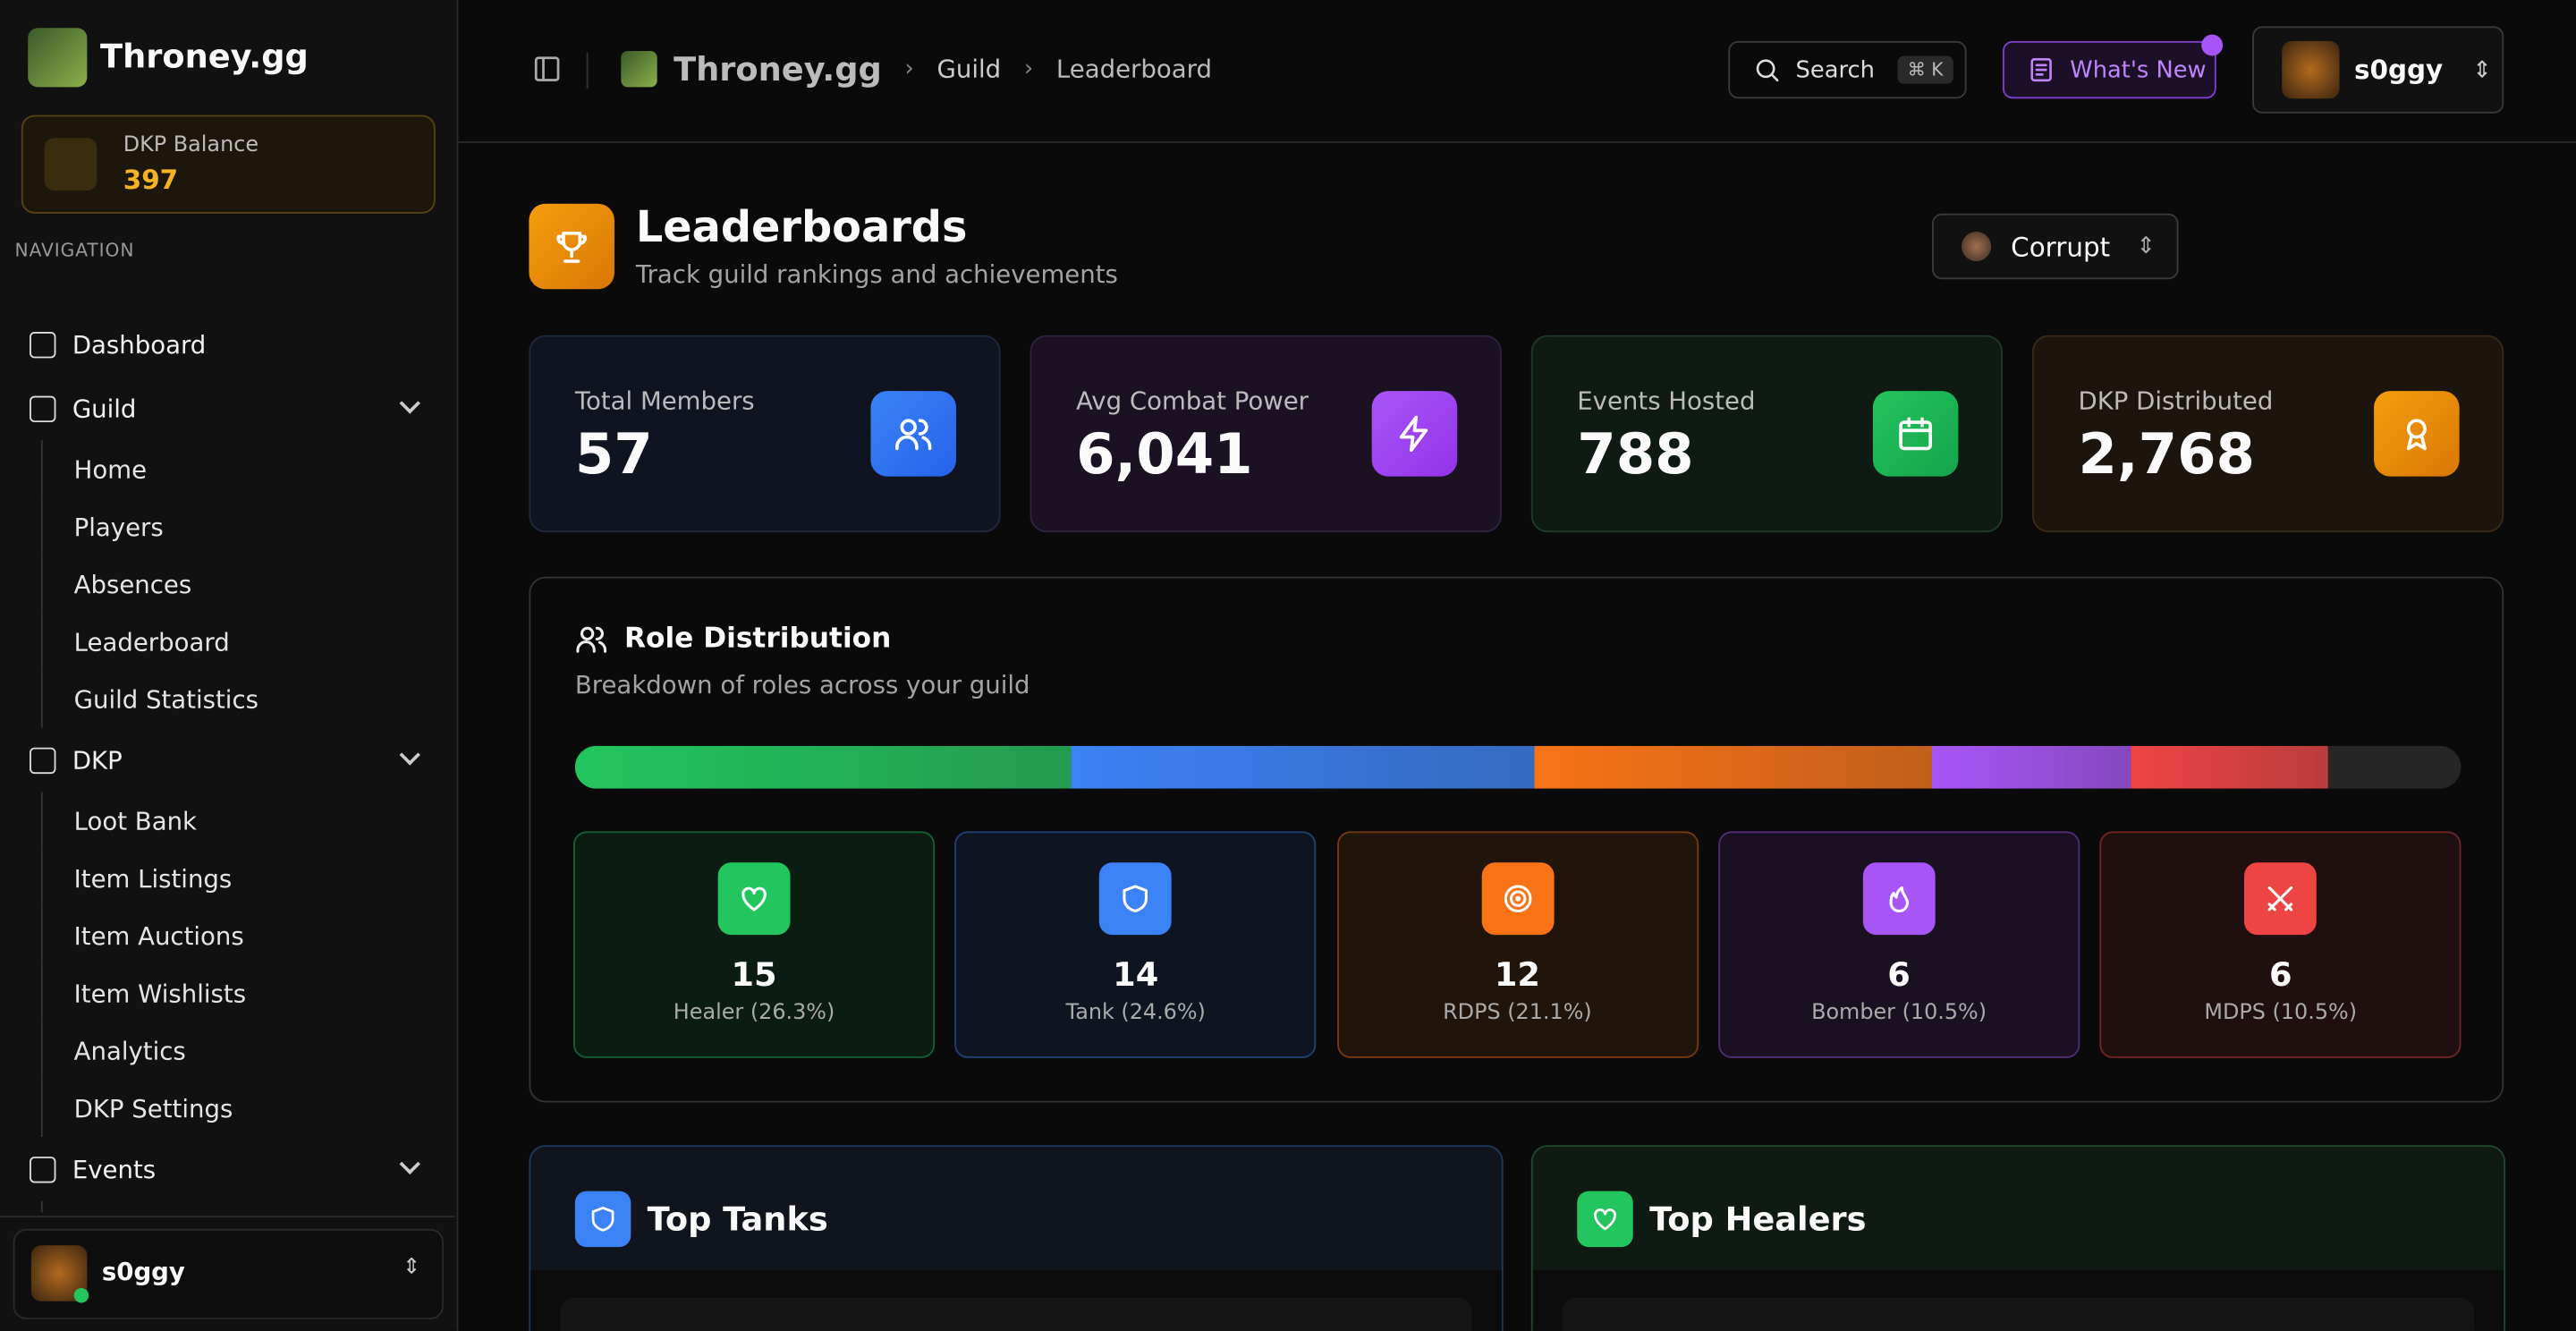 The height and width of the screenshot is (1331, 2576). Describe the element at coordinates (247, 585) in the screenshot. I see `nav-subitem: Absences` at that location.